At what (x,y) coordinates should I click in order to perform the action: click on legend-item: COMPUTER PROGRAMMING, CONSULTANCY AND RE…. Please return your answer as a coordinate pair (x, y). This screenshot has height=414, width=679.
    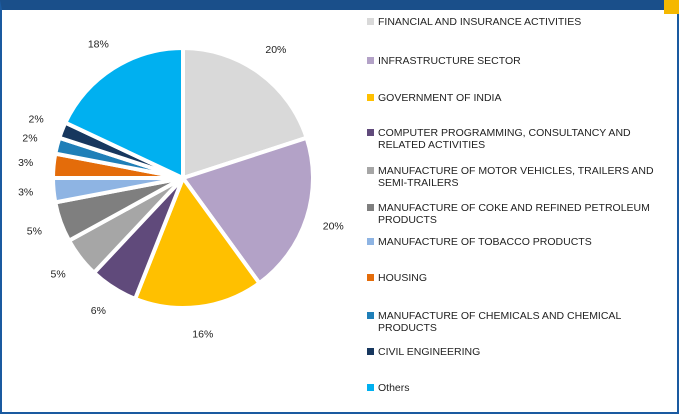
    Looking at the image, I should click on (519, 139).